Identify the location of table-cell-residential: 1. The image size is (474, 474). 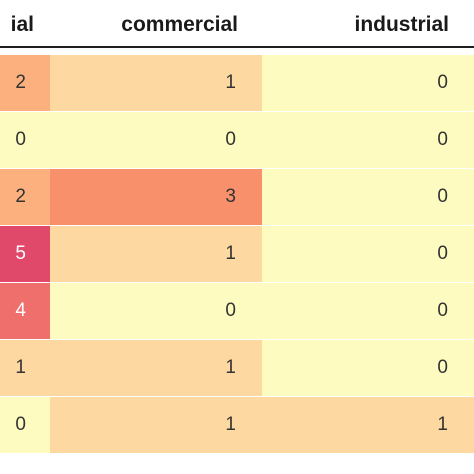
(25, 368).